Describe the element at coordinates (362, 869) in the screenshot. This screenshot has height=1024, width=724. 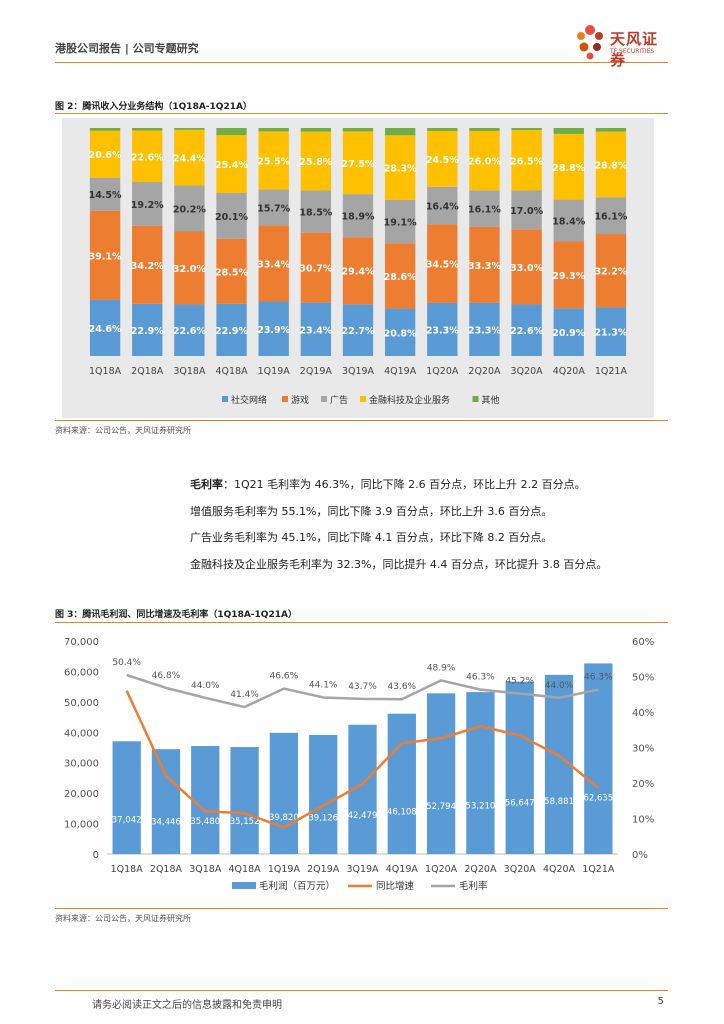
I see `x-tick-label: 3Q19A` at that location.